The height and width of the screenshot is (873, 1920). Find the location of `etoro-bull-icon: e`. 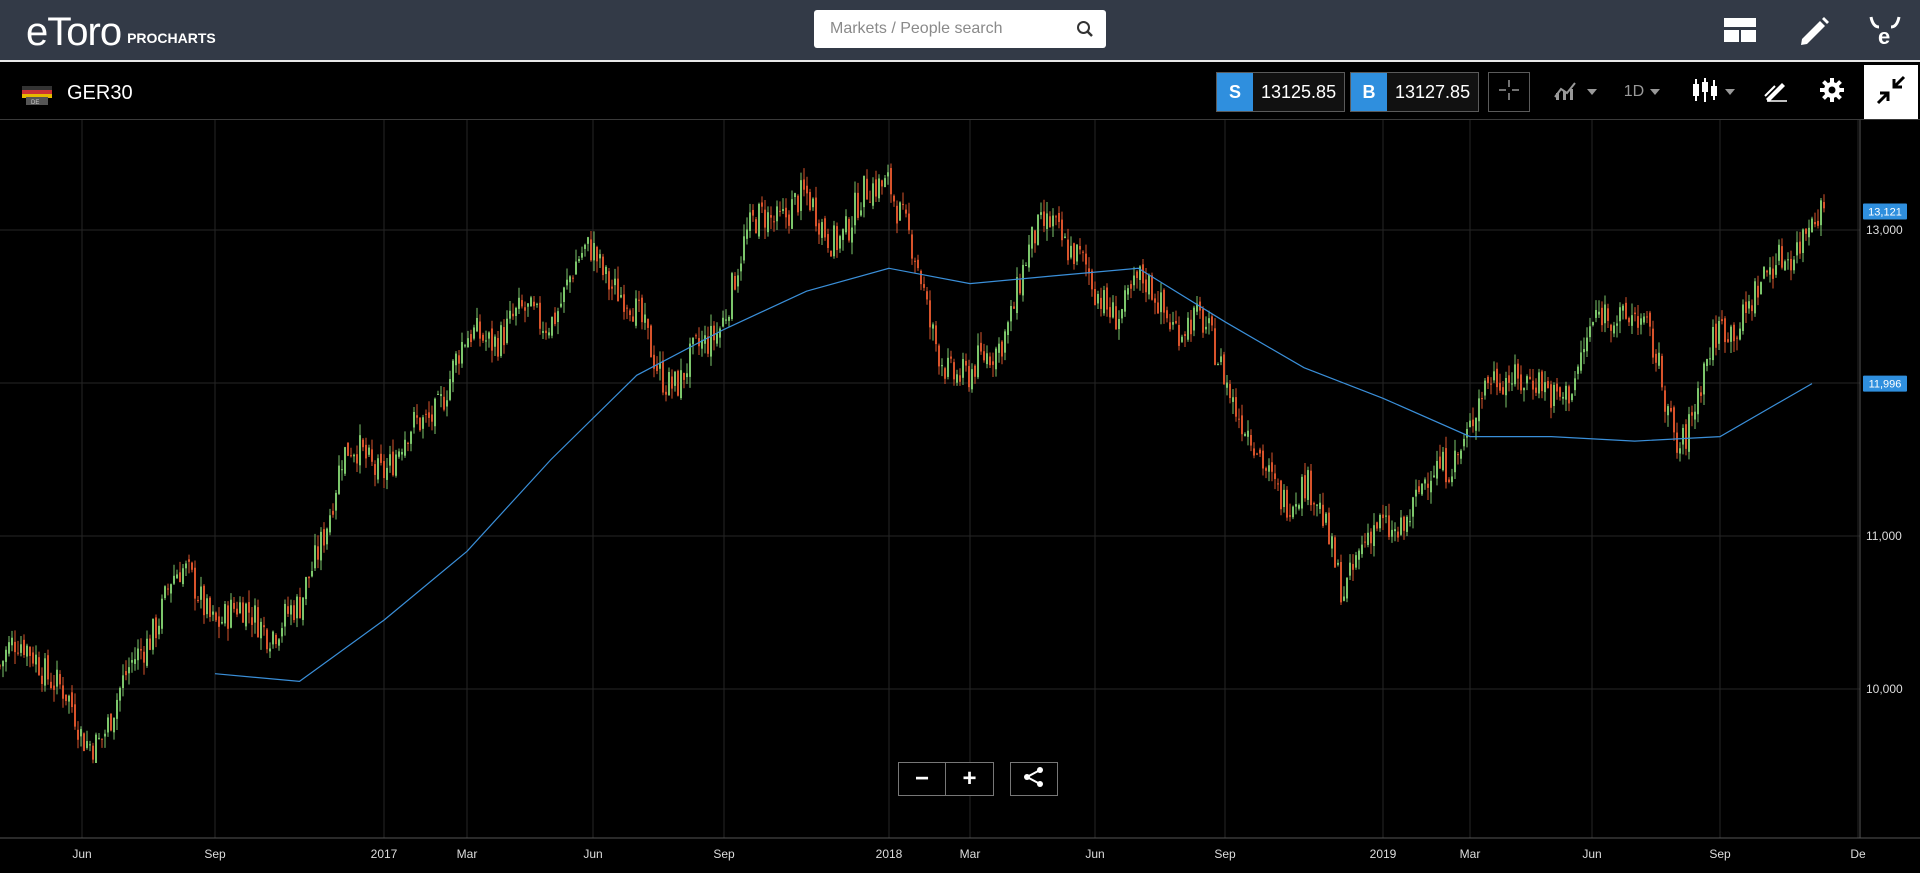

etoro-bull-icon: e is located at coordinates (1885, 30).